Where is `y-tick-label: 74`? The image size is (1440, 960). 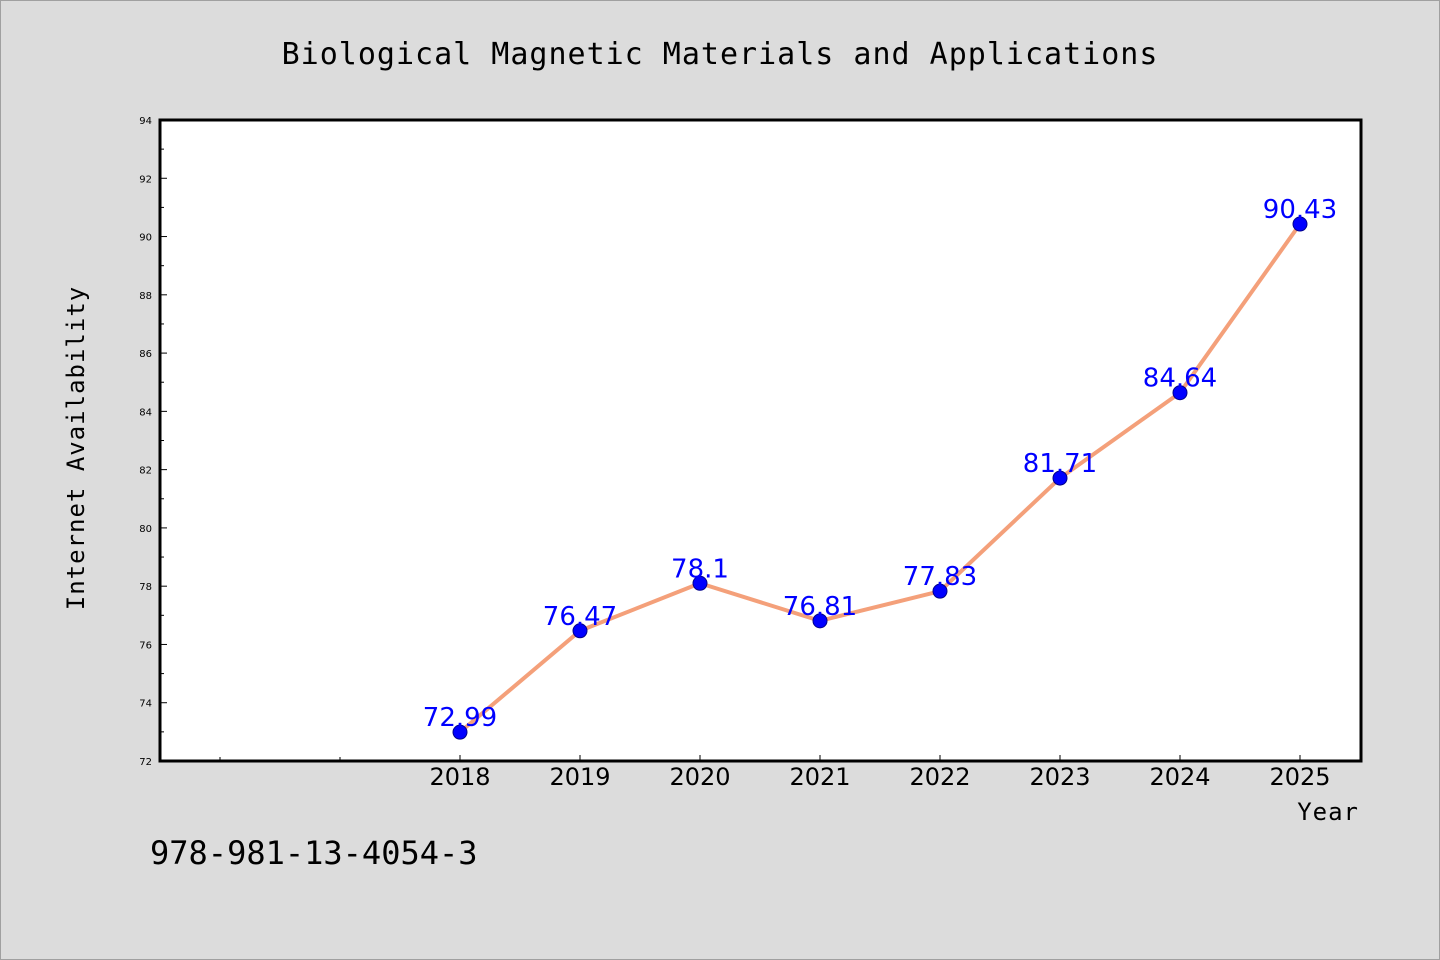
y-tick-label: 74 is located at coordinates (145, 704).